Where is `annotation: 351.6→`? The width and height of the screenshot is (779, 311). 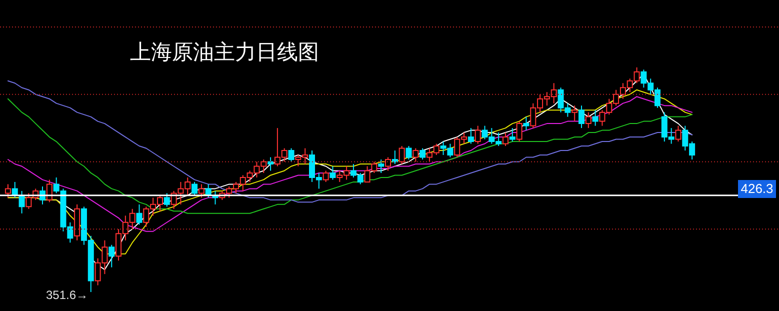 annotation: 351.6→ is located at coordinates (67, 295).